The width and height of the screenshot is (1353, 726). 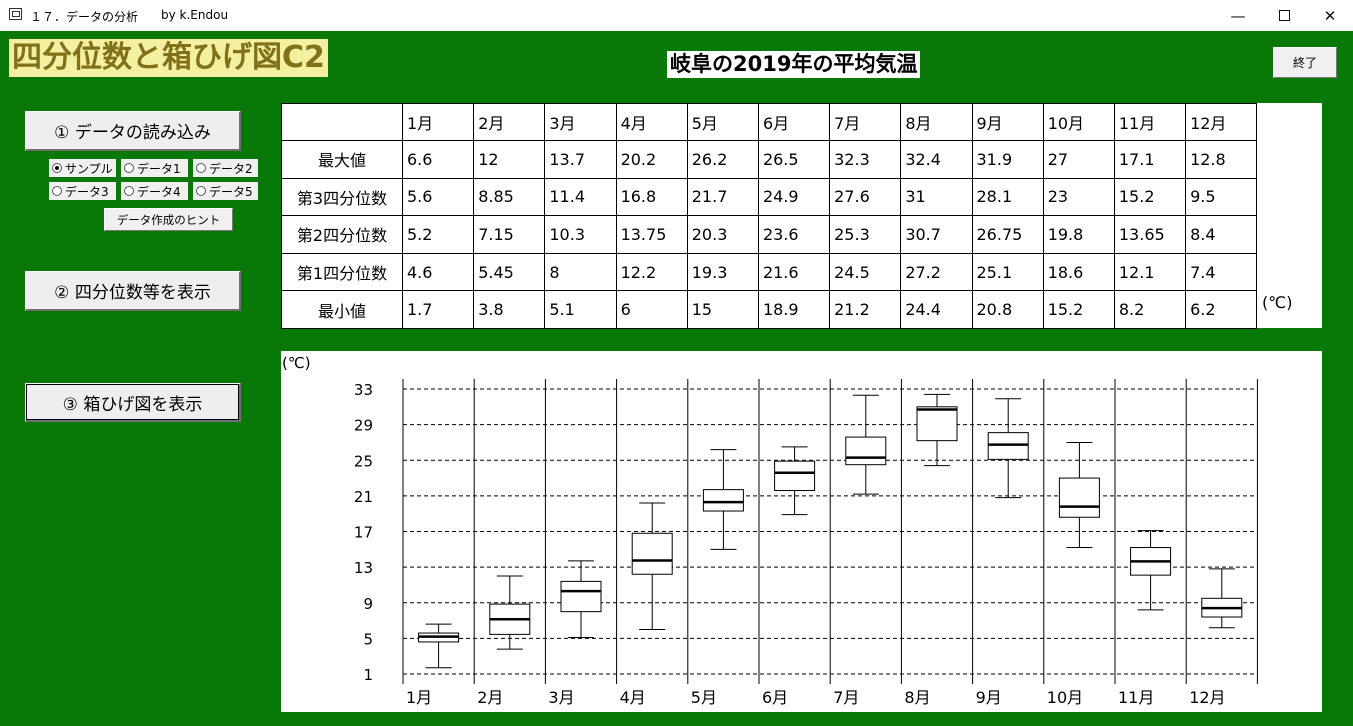 I want to click on month-header: 6月, so click(x=794, y=122).